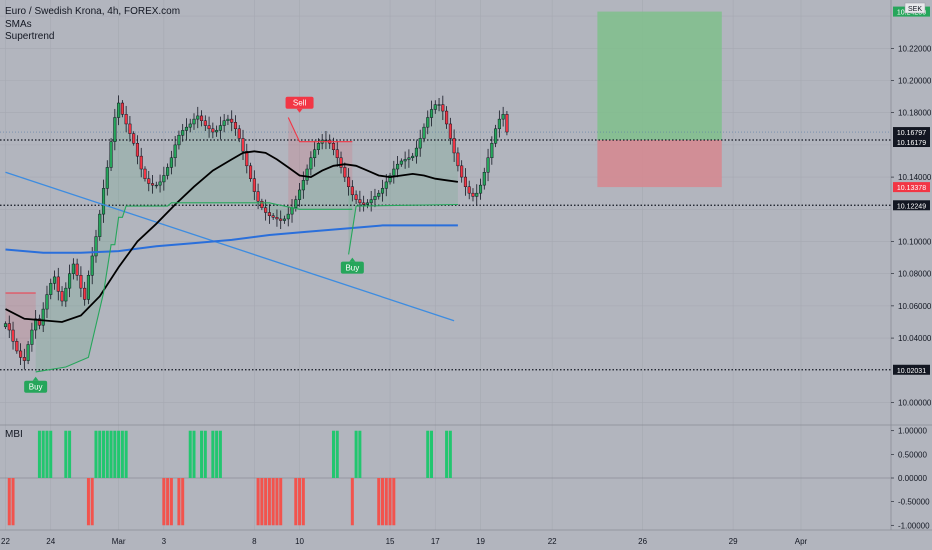 The height and width of the screenshot is (550, 932). I want to click on price-tick-label: 10.20000, so click(915, 80).